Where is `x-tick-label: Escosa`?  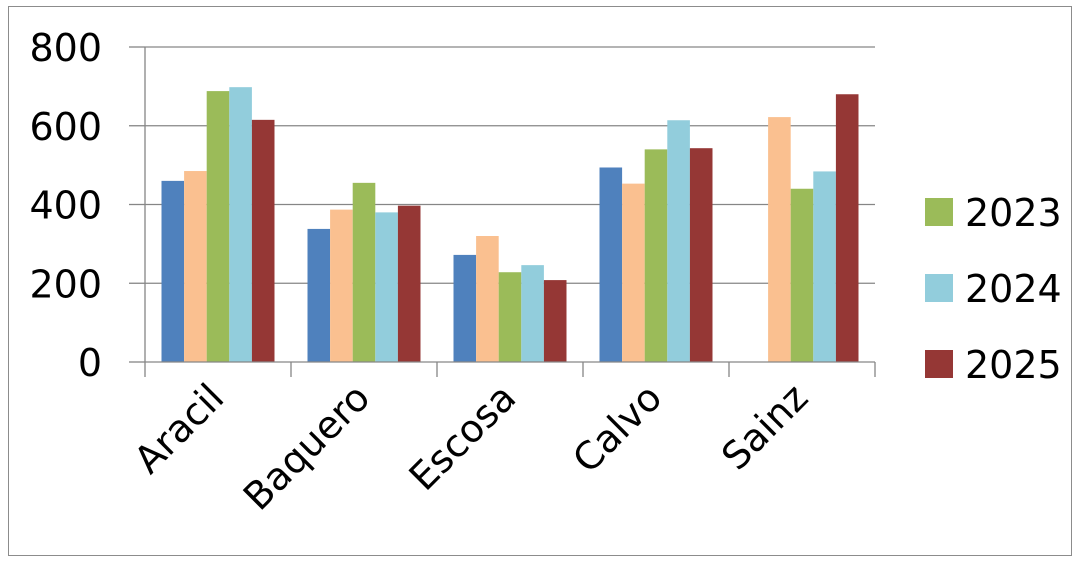
x-tick-label: Escosa is located at coordinates (463, 437).